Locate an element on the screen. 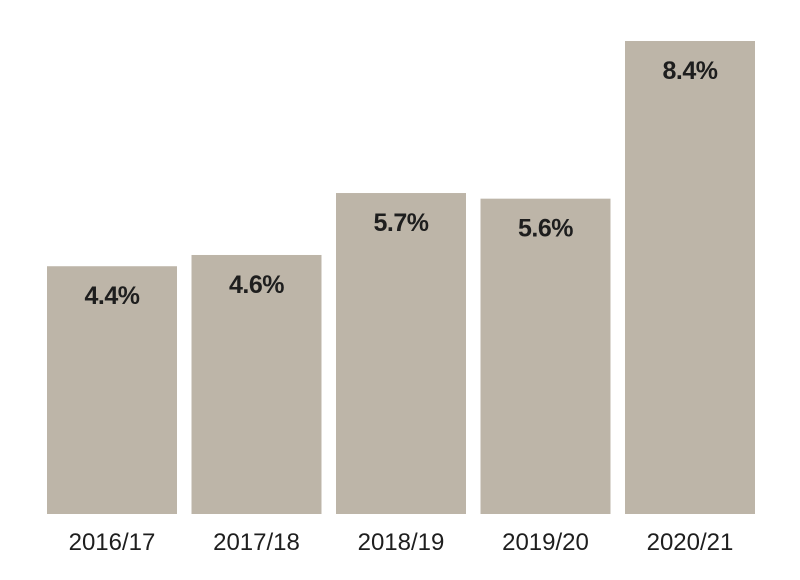 This screenshot has height=580, width=800. x-axis-tick-labels: 2016/17 2017/18 2018/19 2019/20 2020/21 is located at coordinates (401, 542).